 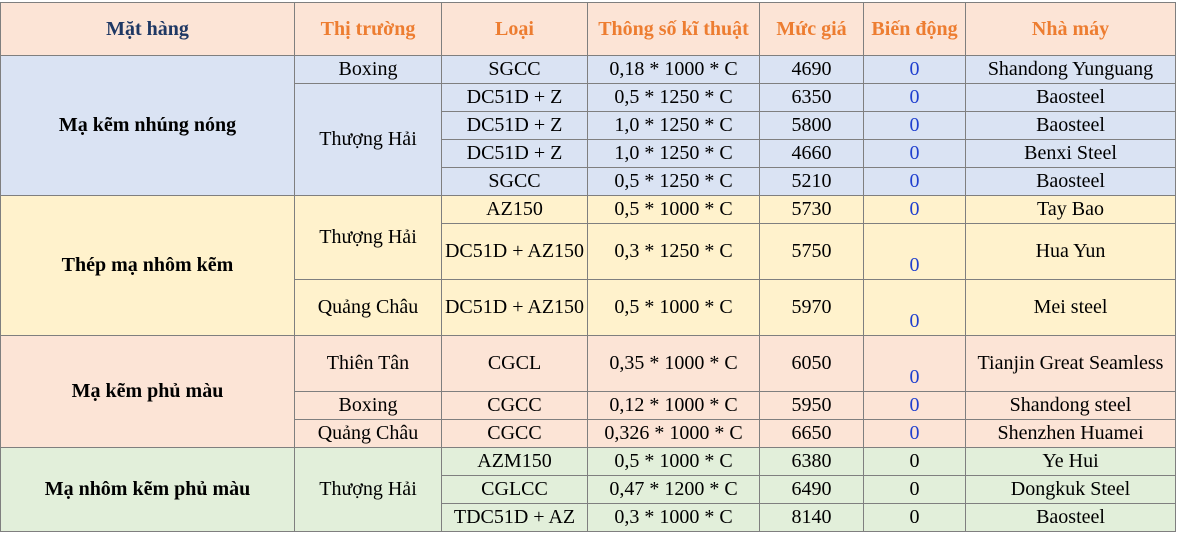 What do you see at coordinates (811, 153) in the screenshot?
I see `price-cell: 4660` at bounding box center [811, 153].